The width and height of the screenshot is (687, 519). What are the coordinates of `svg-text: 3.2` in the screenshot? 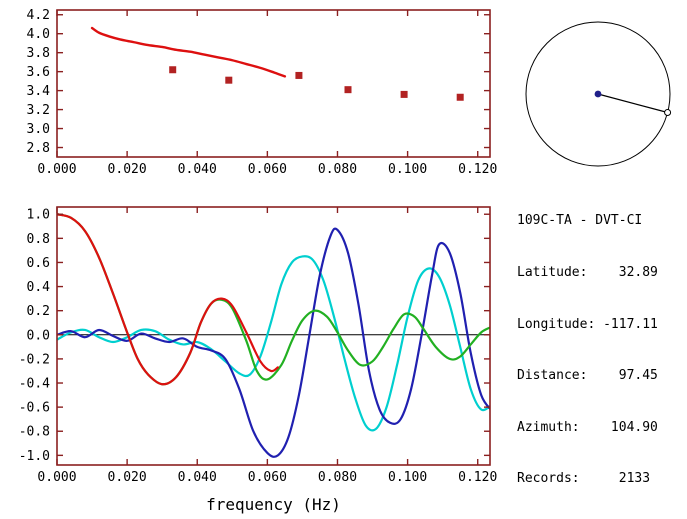 It's located at (38, 110).